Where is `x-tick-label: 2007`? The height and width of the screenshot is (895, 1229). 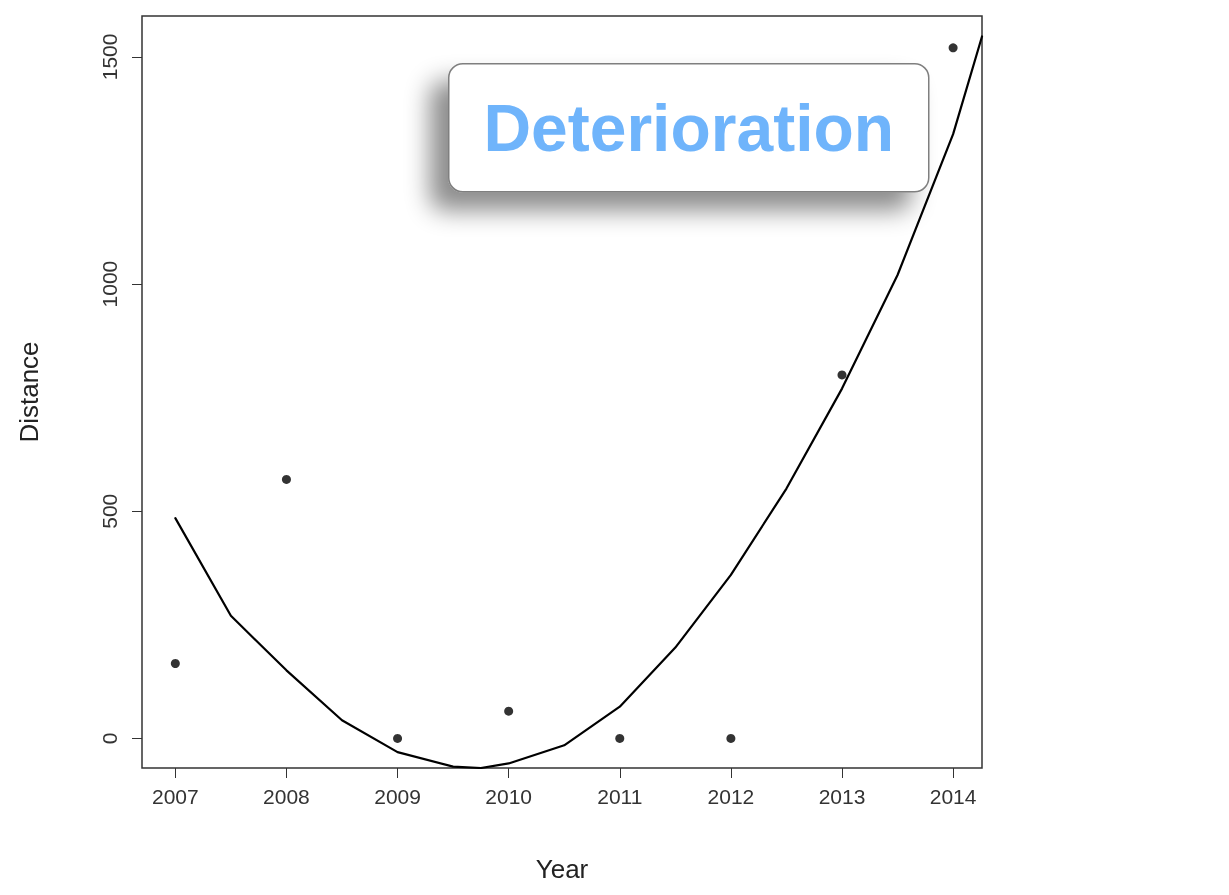 x-tick-label: 2007 is located at coordinates (175, 796).